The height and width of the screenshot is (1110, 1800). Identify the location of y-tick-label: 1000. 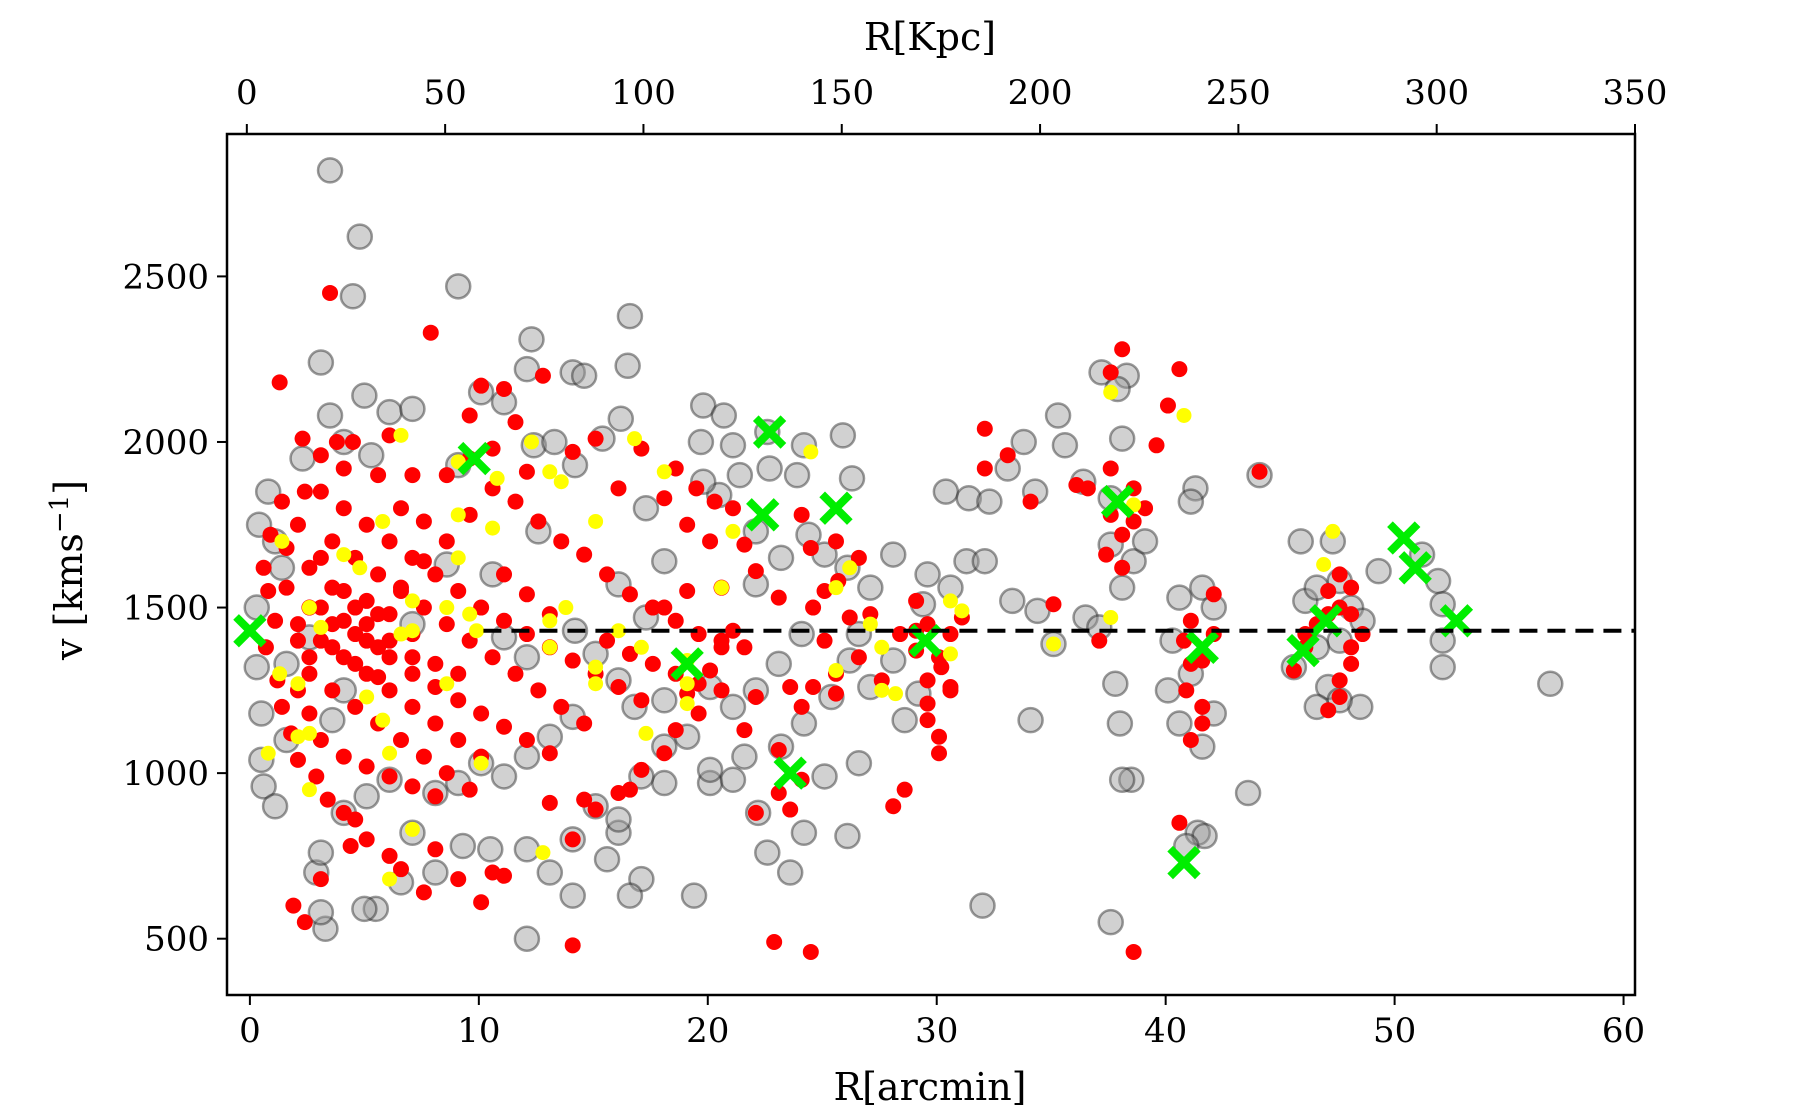
(165, 774).